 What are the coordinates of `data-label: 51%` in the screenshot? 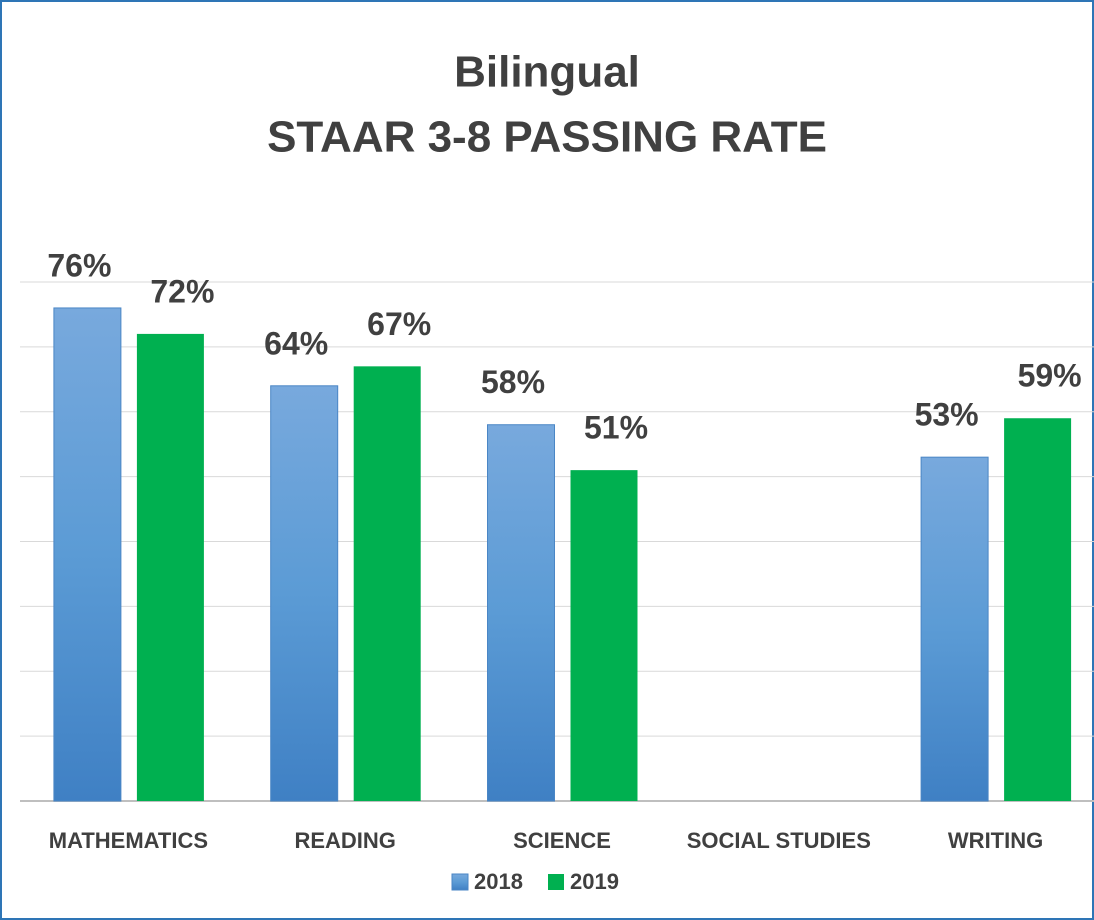 It's located at (616, 428).